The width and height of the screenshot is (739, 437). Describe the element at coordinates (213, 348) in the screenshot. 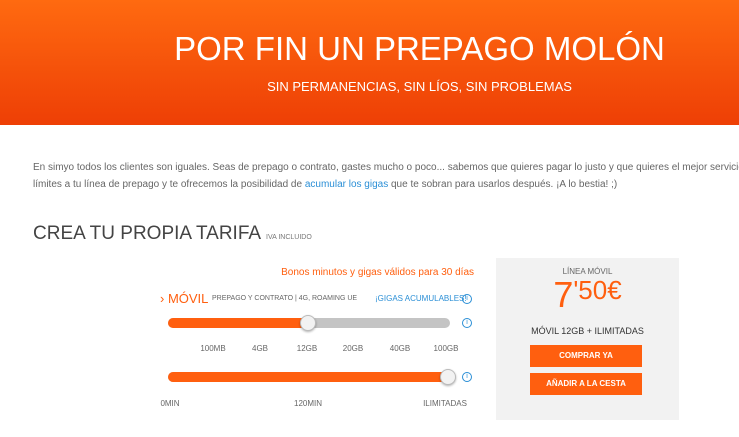

I see `slider-option: 100MB` at that location.